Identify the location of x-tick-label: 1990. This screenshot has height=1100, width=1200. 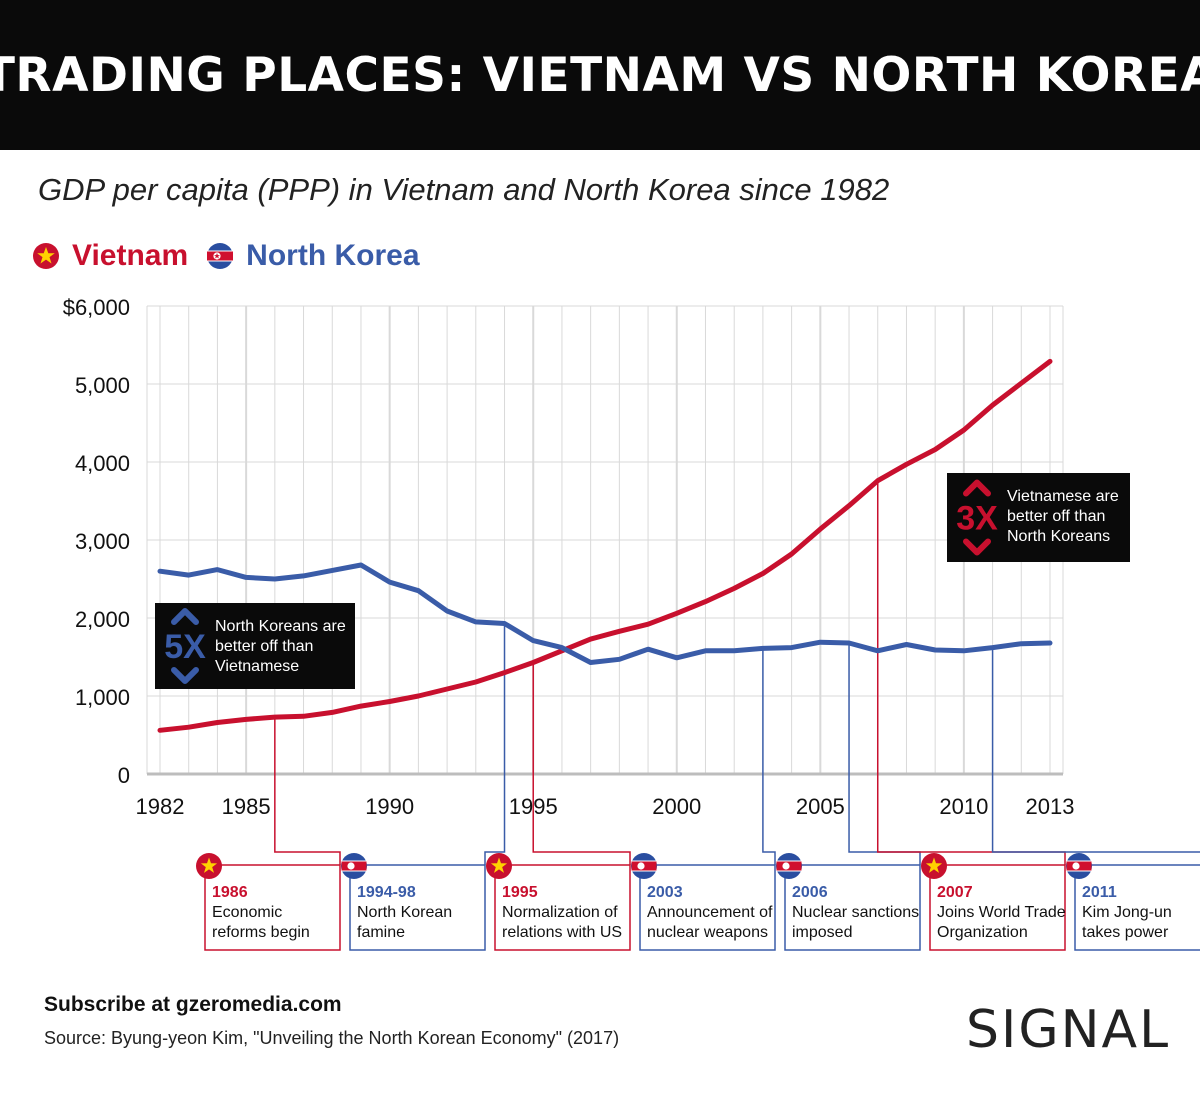
(389, 806).